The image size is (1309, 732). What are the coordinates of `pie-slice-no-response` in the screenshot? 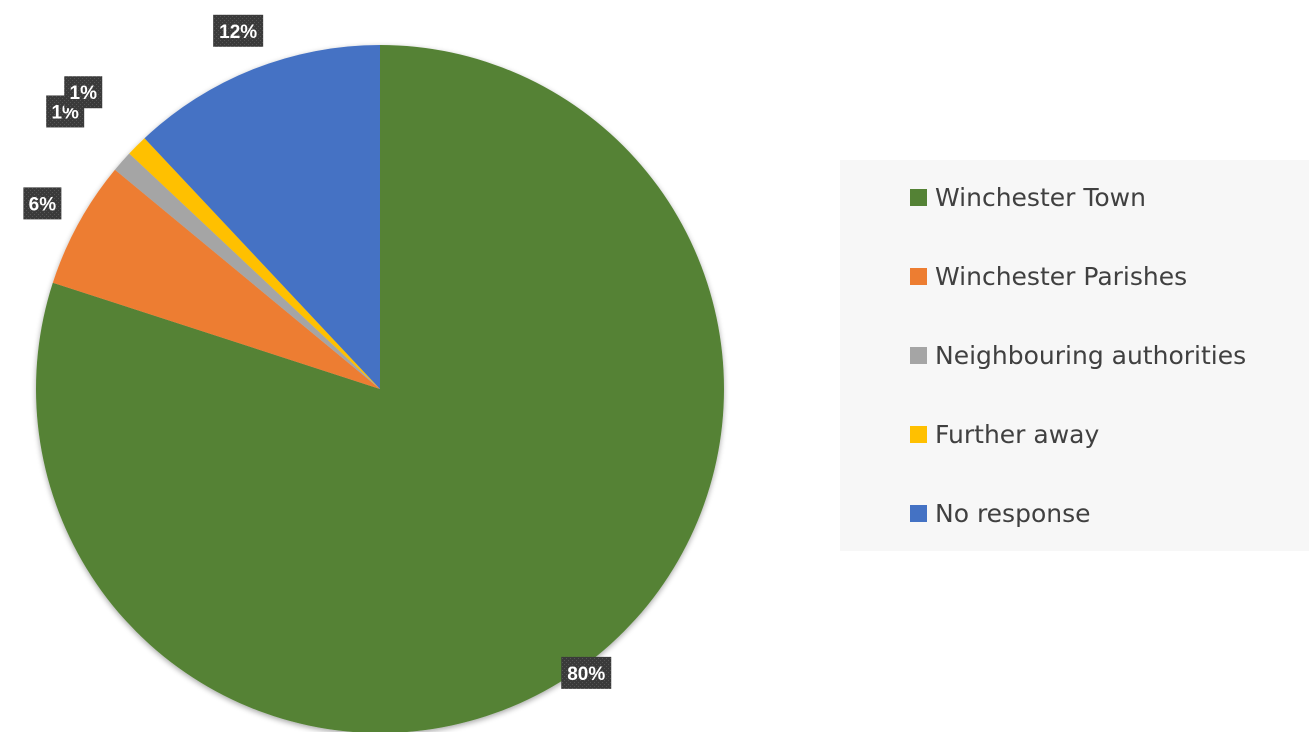 It's located at (262, 217).